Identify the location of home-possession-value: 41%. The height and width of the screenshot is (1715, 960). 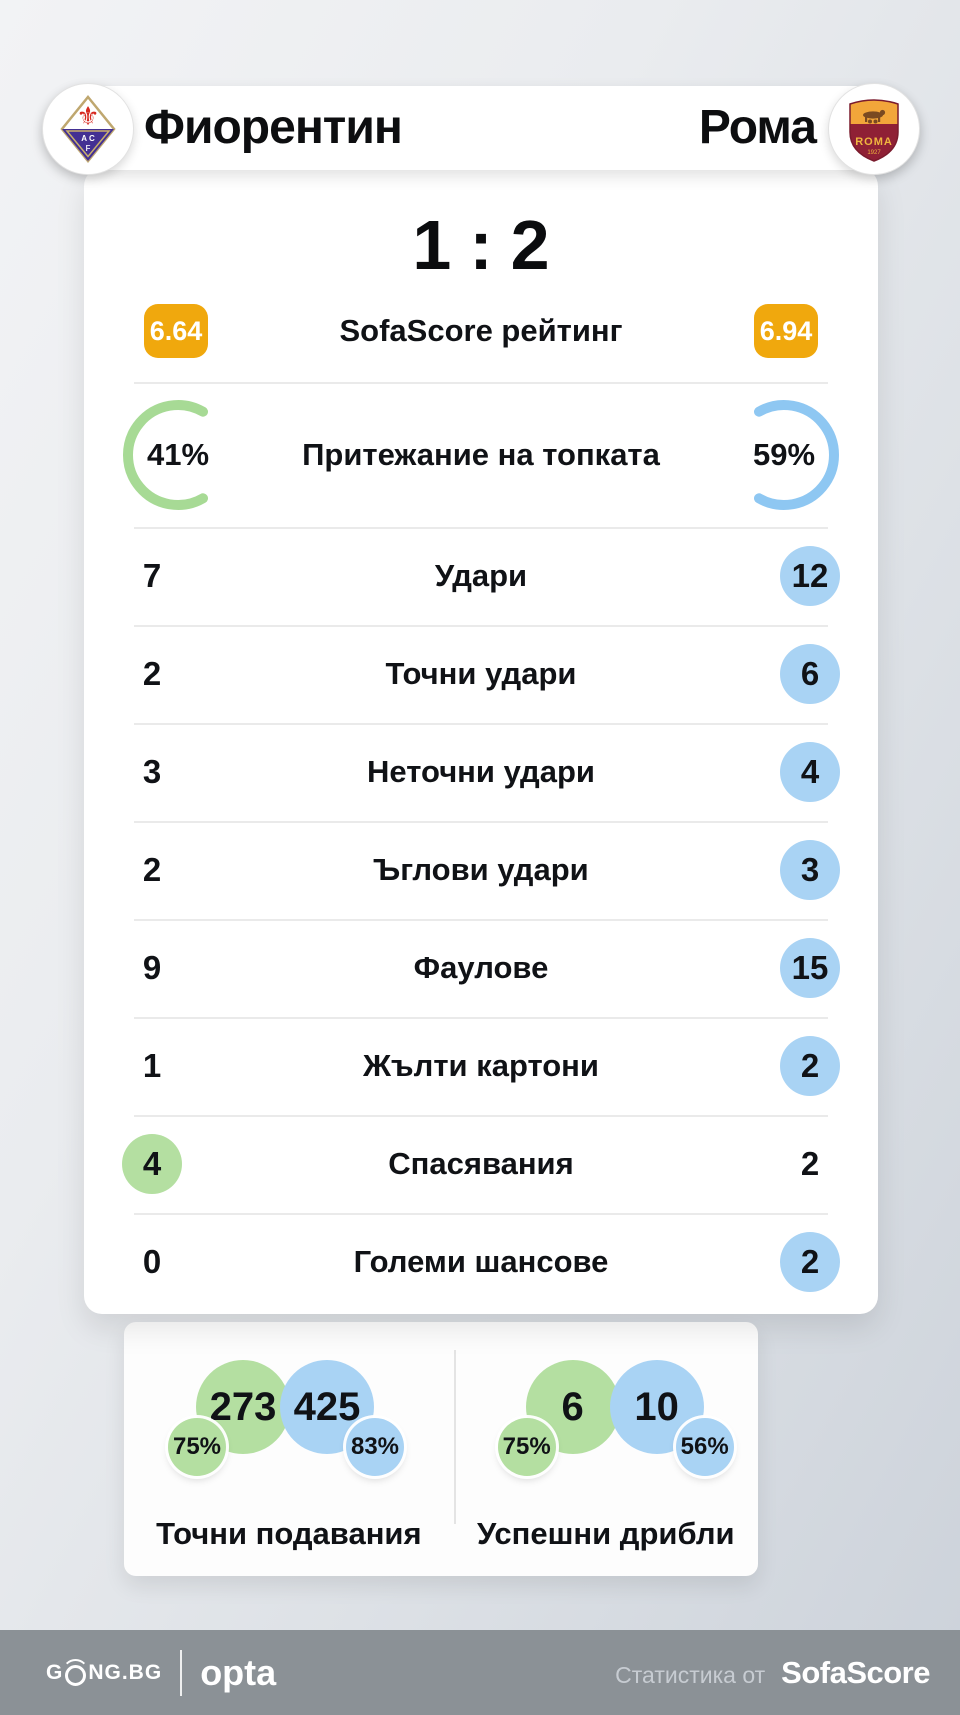
(178, 454).